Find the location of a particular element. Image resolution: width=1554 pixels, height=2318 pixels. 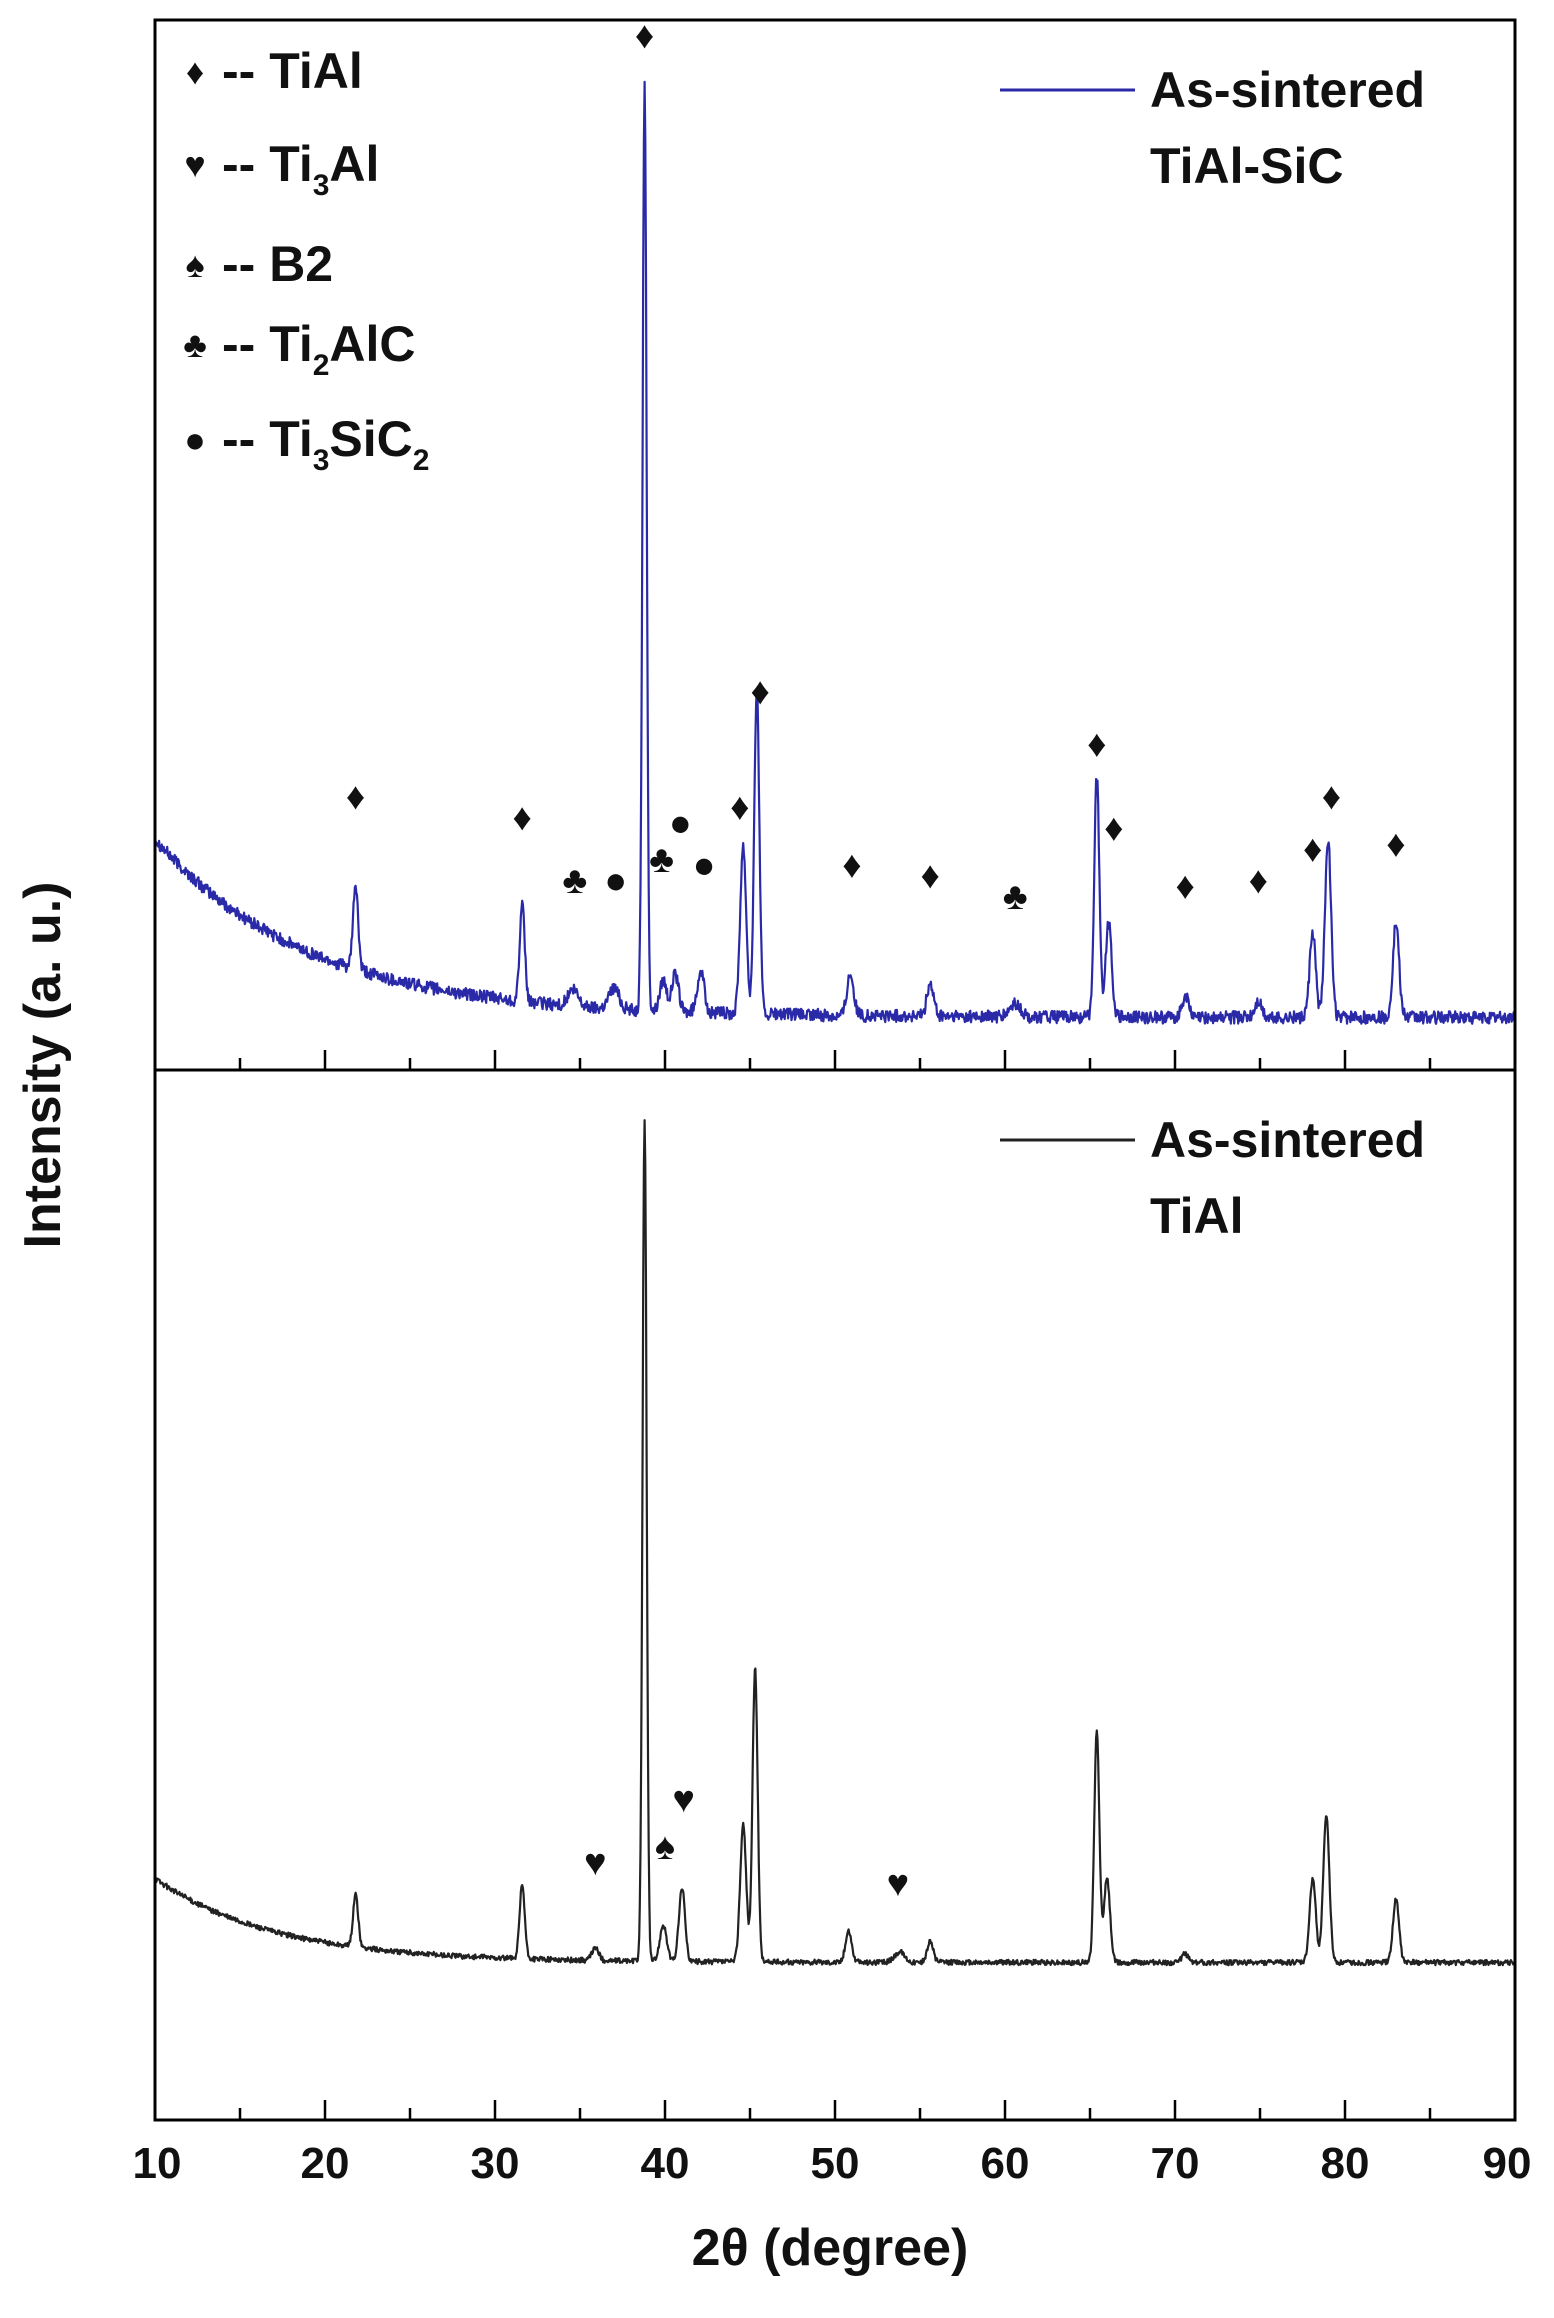

peak-marker-top-13: ♦ is located at coordinates (1096, 745).